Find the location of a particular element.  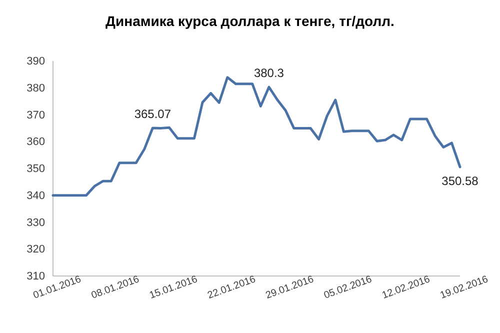

y-tick-label: 380 is located at coordinates (35, 88).